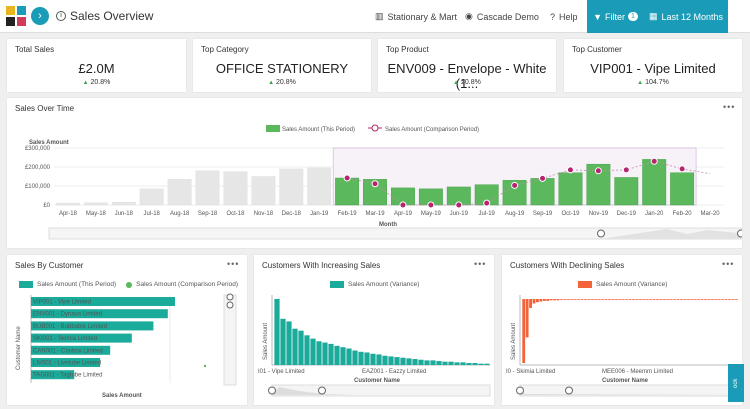 This screenshot has height=409, width=750. What do you see at coordinates (40, 16) in the screenshot?
I see `expand-sidebar-button: ›` at bounding box center [40, 16].